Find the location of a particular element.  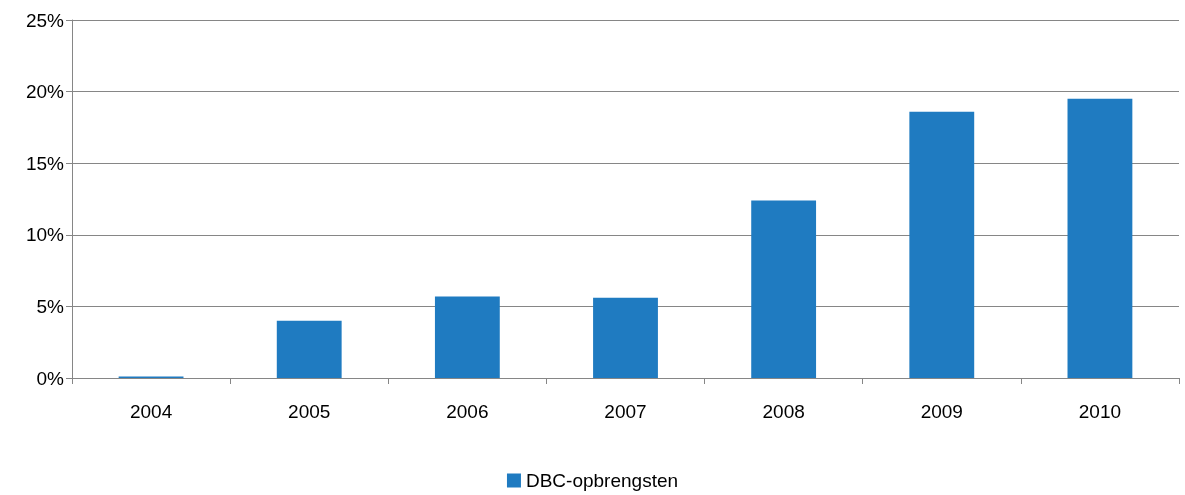

legend-label: DBC-opbrengsten is located at coordinates (602, 480).